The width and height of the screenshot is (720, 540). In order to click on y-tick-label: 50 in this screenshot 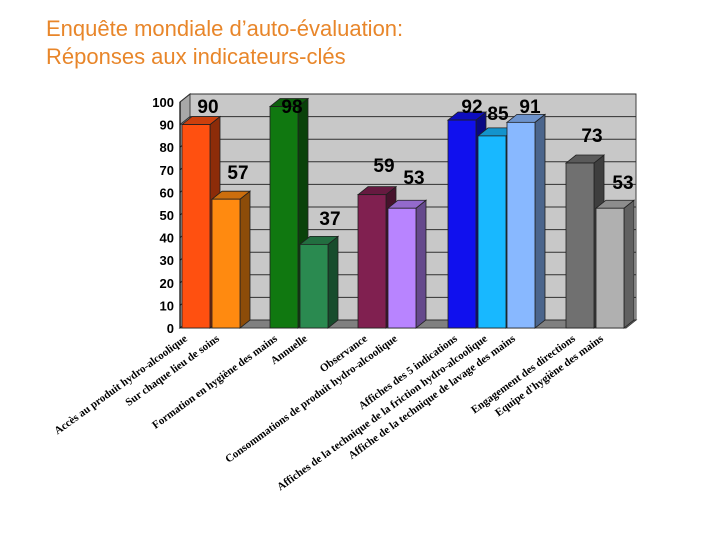, I will do `click(167, 215)`.